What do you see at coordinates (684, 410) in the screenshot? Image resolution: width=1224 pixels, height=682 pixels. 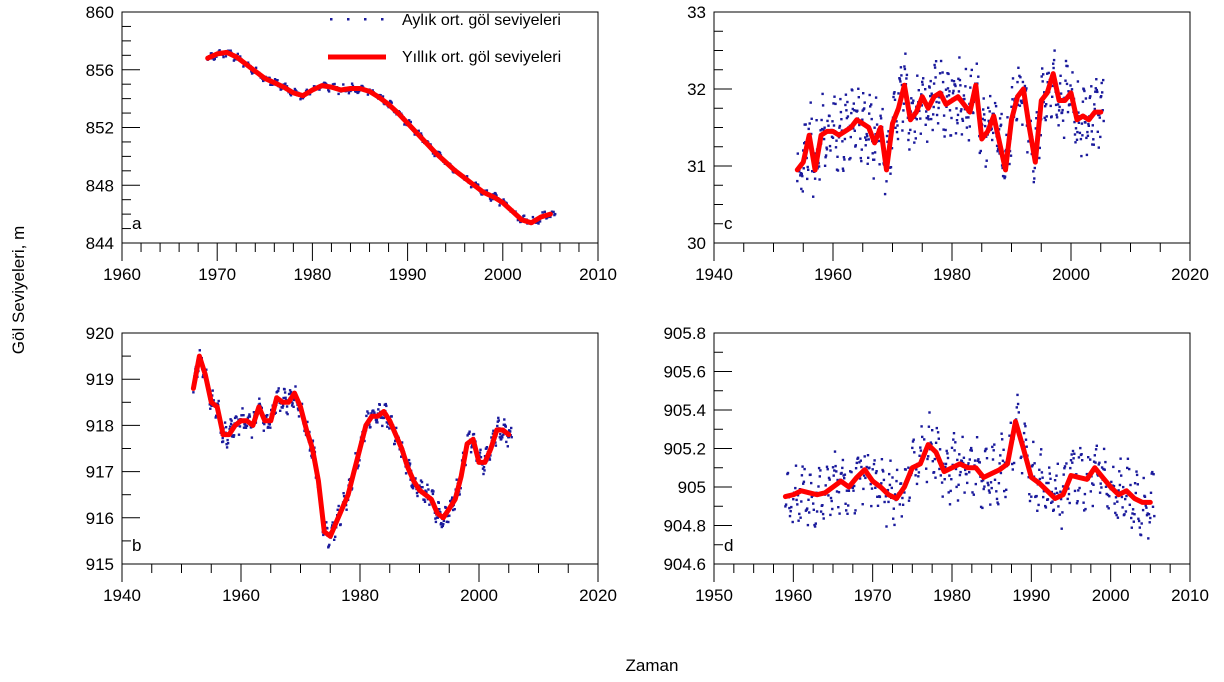 I see `panel-d-y-tick-label: 905.4` at bounding box center [684, 410].